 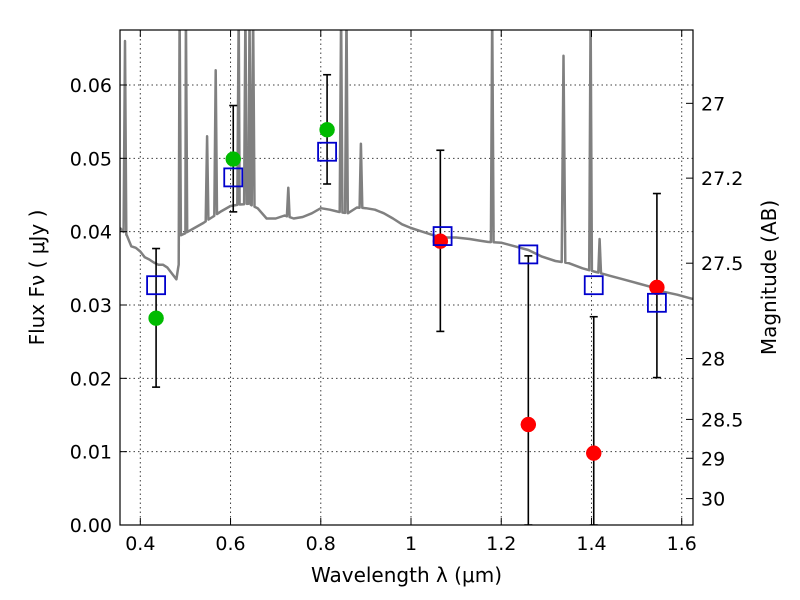 What do you see at coordinates (682, 544) in the screenshot?
I see `x-tick-label: 1.6` at bounding box center [682, 544].